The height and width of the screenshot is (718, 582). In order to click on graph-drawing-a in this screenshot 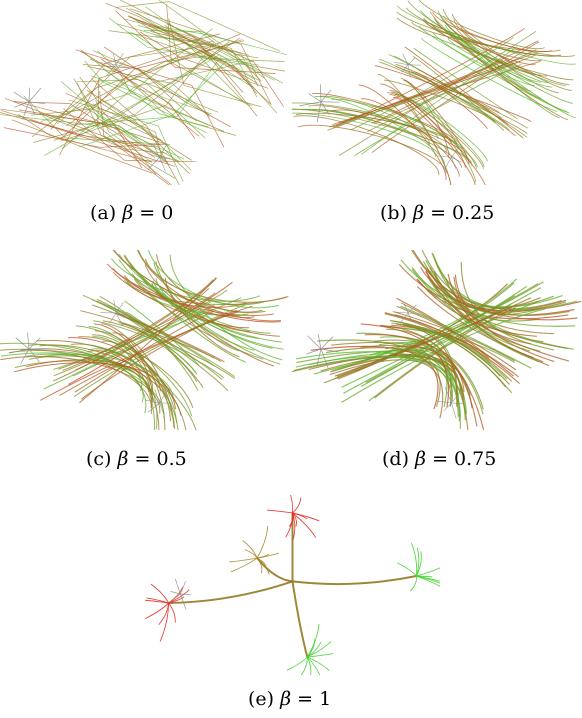, I will do `click(143, 92)`.